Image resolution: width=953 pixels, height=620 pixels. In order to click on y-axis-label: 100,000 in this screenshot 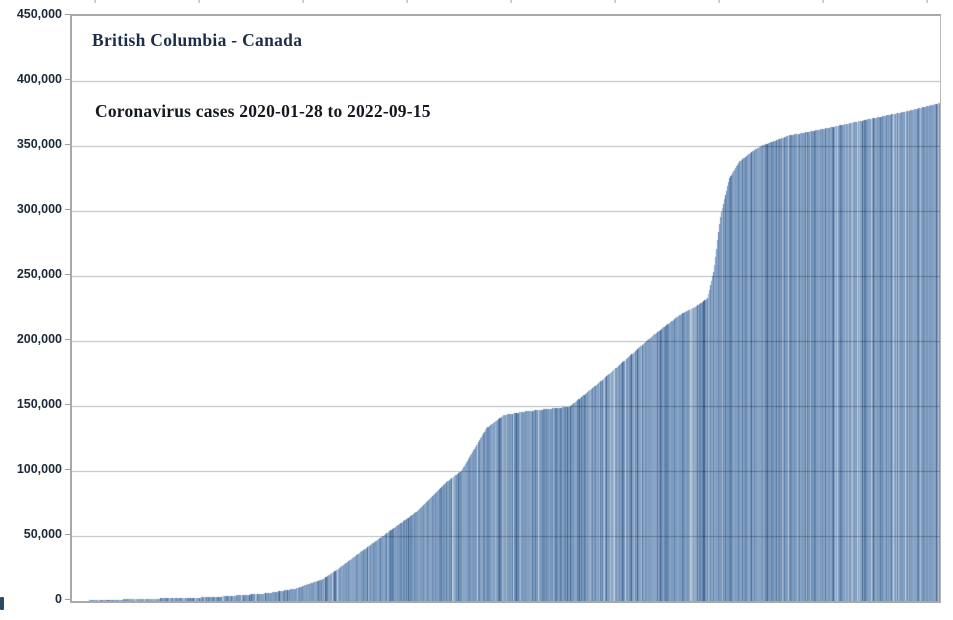, I will do `click(39, 469)`.